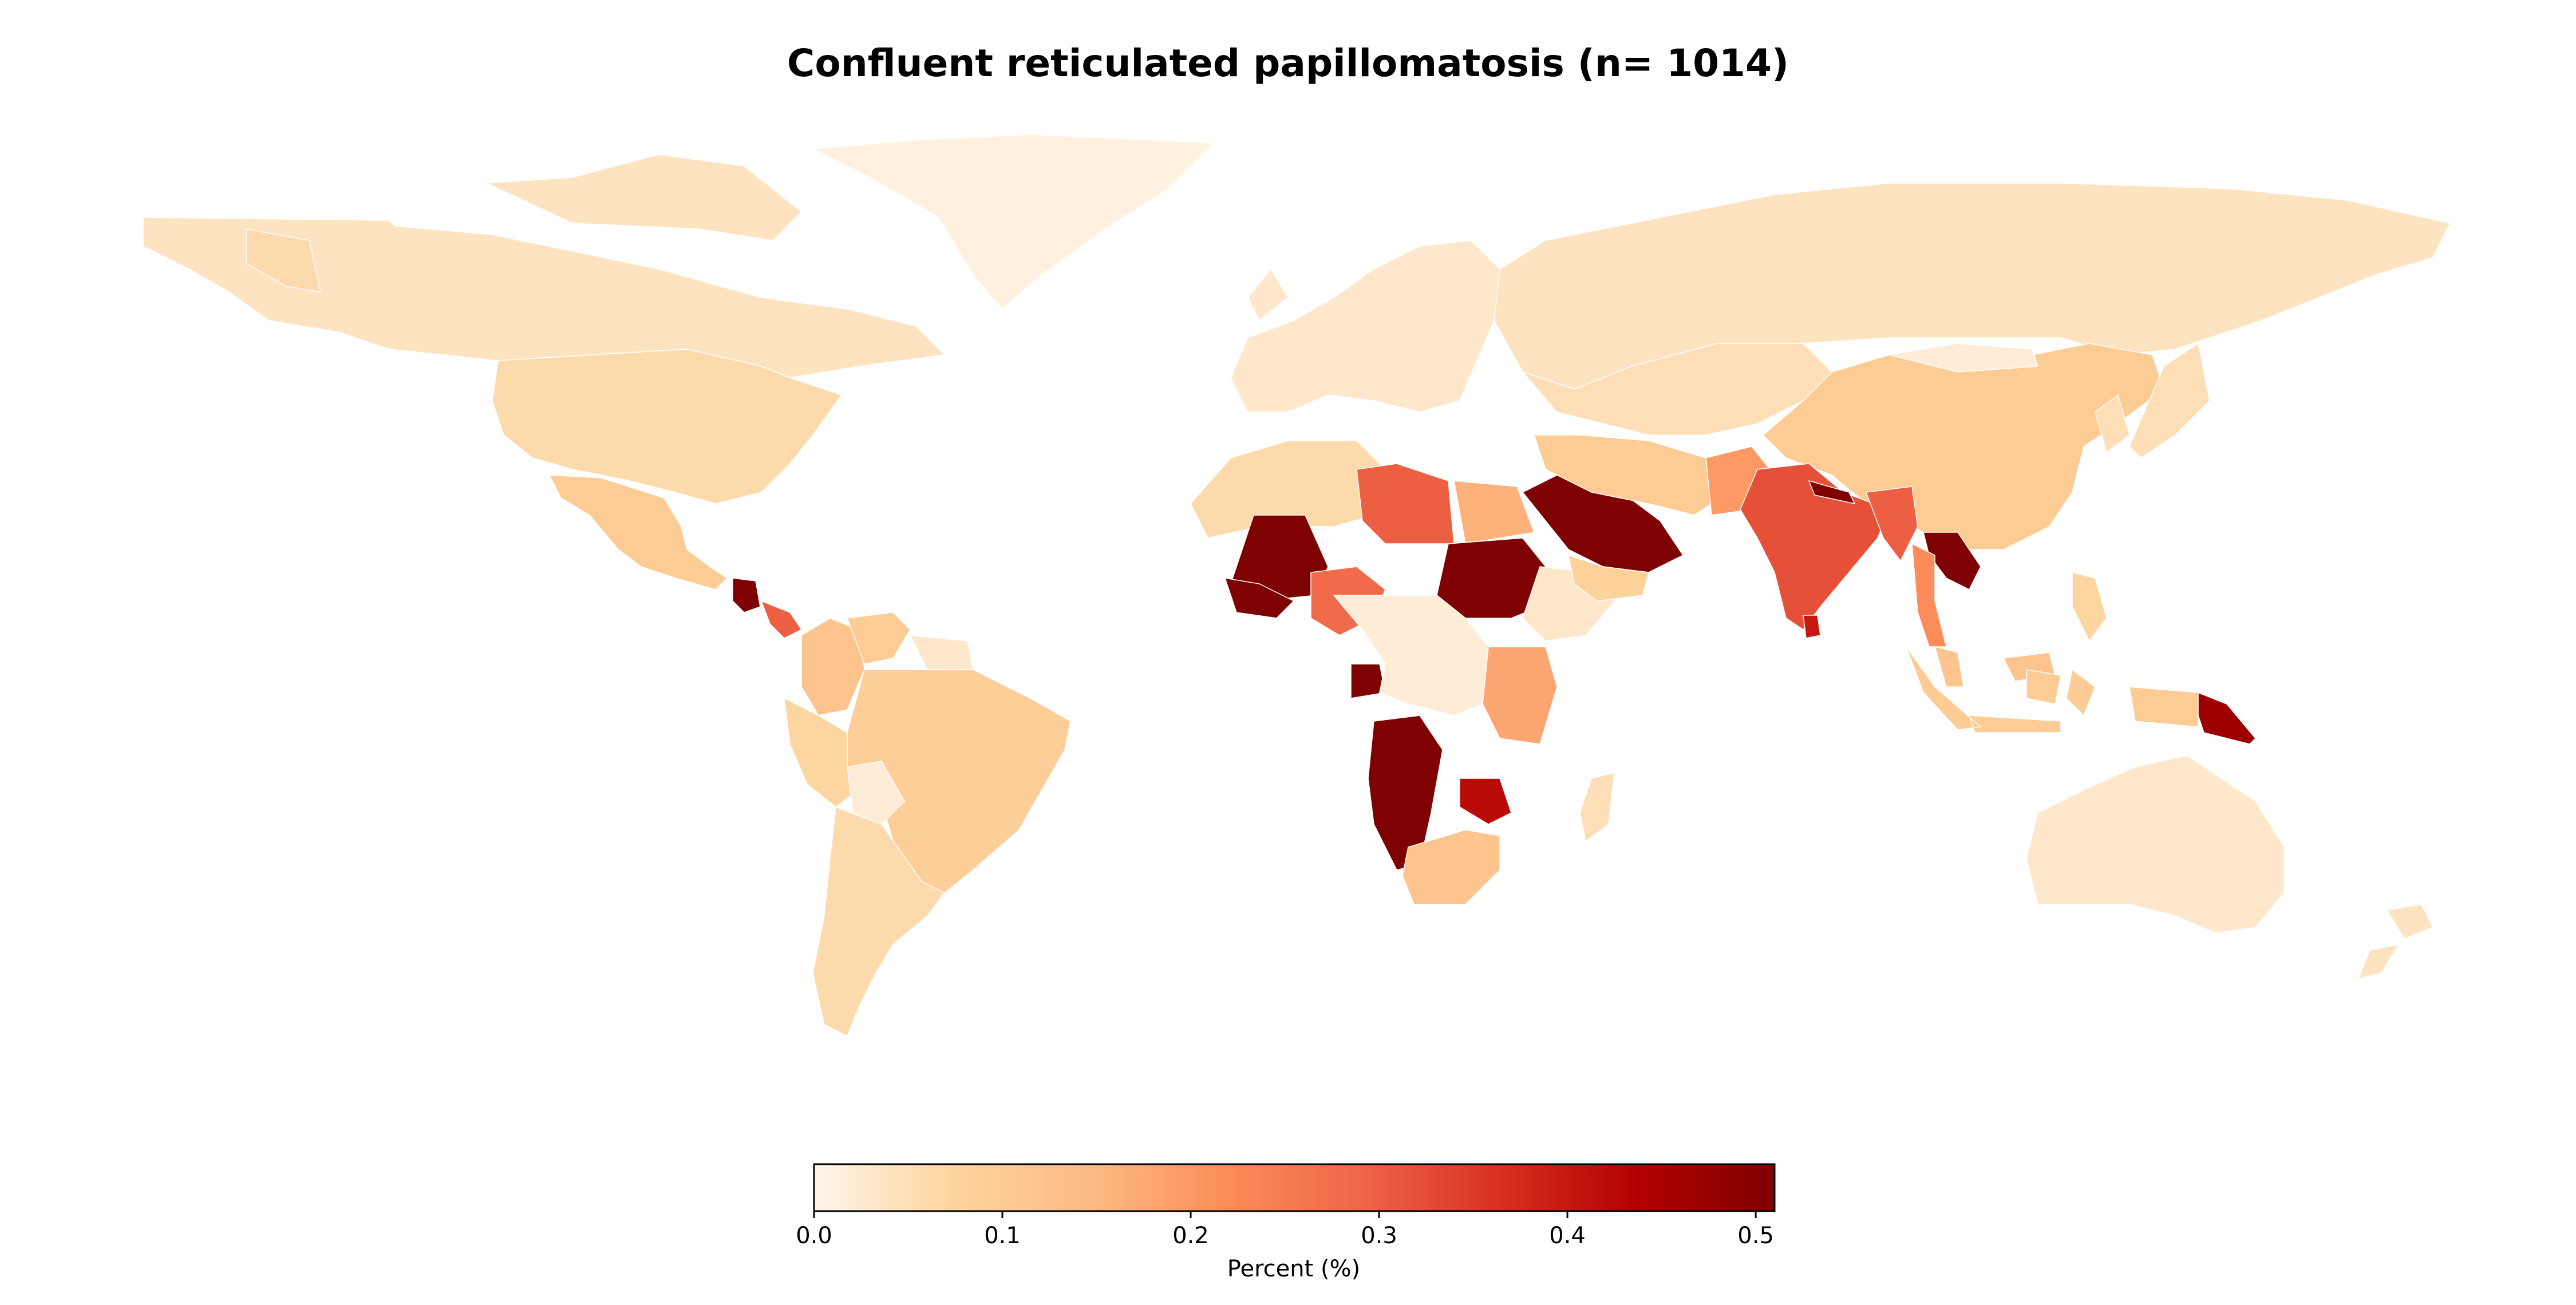 The image size is (2576, 1305). Describe the element at coordinates (1608, 578) in the screenshot. I see `region-yemen` at that location.